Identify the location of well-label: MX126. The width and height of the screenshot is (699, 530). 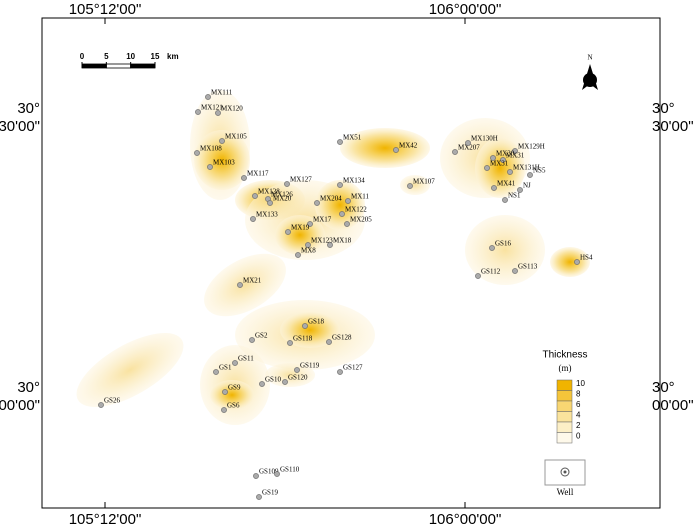
(282, 195).